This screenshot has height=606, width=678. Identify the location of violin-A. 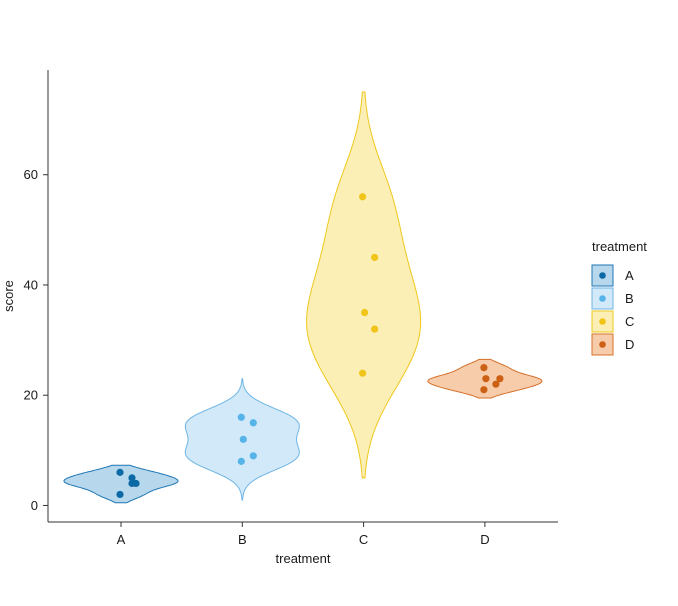
(121, 484).